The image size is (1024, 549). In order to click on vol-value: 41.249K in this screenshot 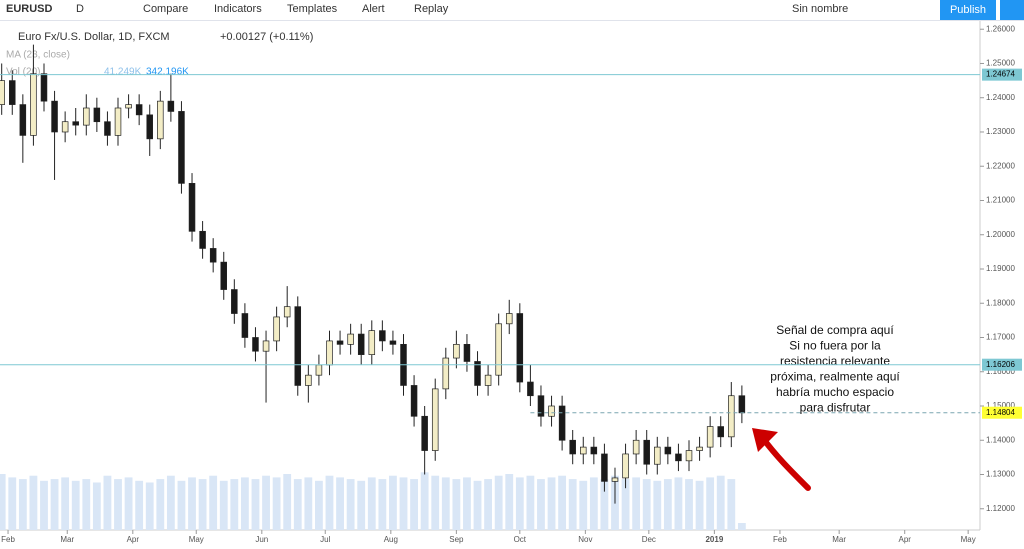, I will do `click(123, 72)`.